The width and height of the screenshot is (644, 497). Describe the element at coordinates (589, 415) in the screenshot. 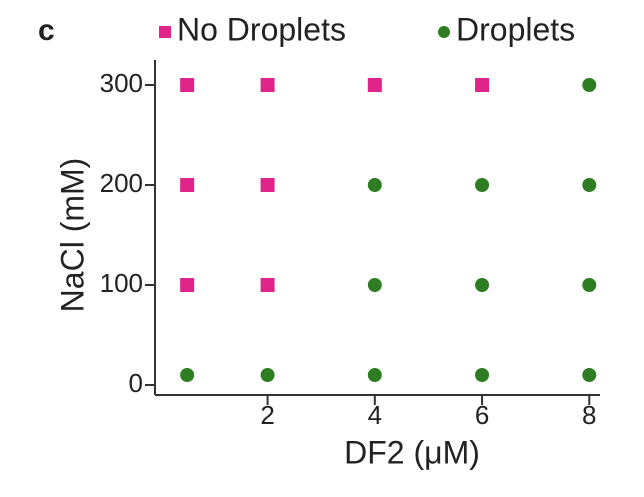

I see `x-tick-label: 8` at that location.